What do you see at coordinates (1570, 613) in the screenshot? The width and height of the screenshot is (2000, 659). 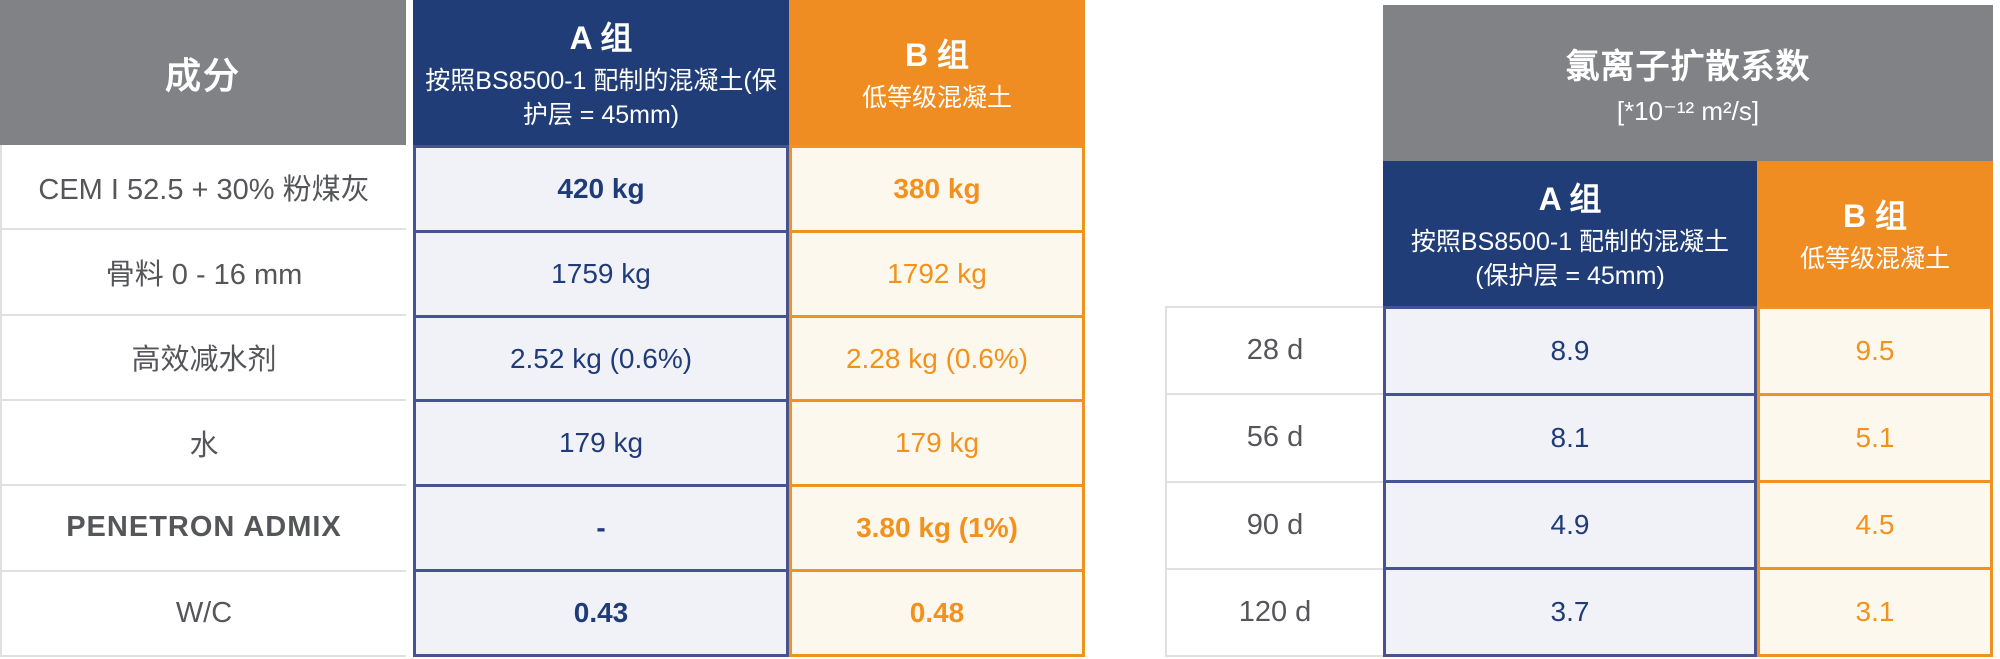 I see `diffusion-a-120d: 3.7` at bounding box center [1570, 613].